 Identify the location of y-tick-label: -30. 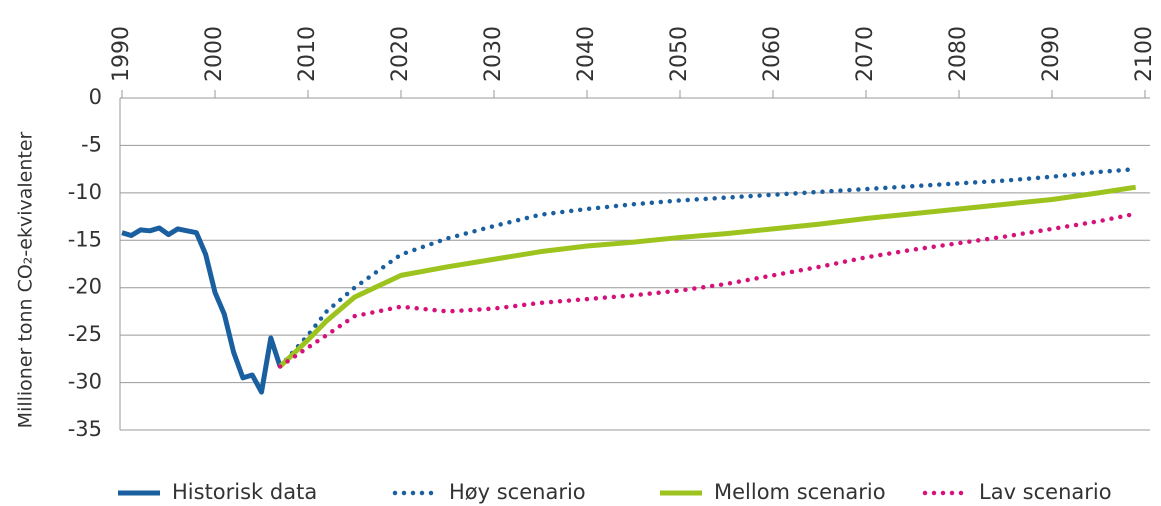
(85, 382).